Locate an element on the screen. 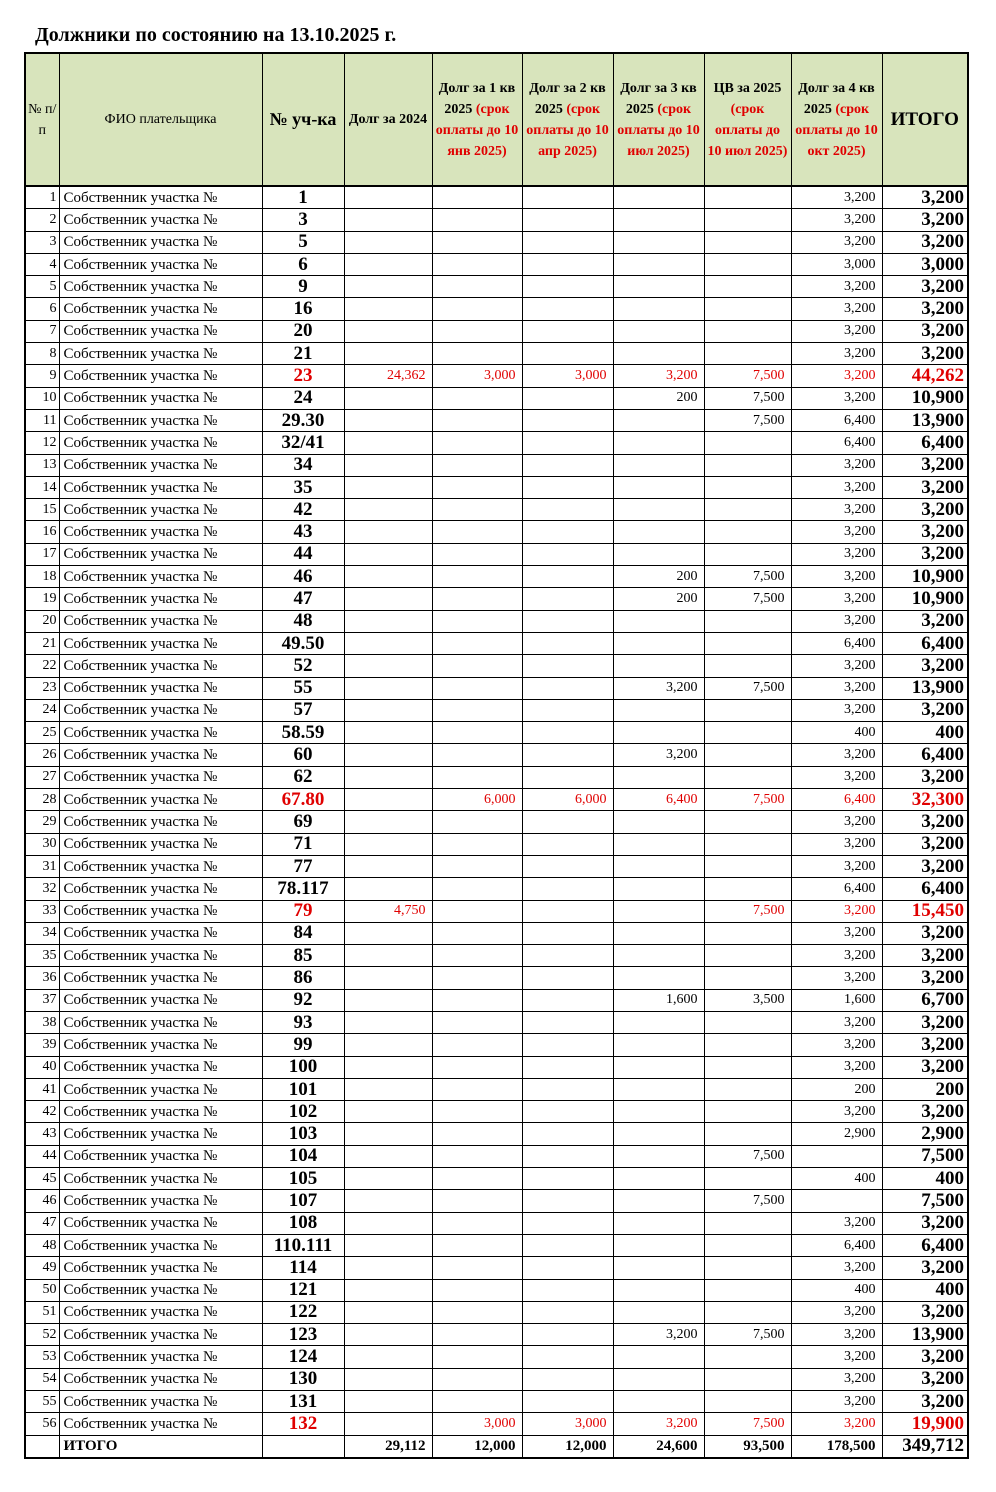 This screenshot has width=996, height=1492. plot-number: 110.111 is located at coordinates (303, 1245).